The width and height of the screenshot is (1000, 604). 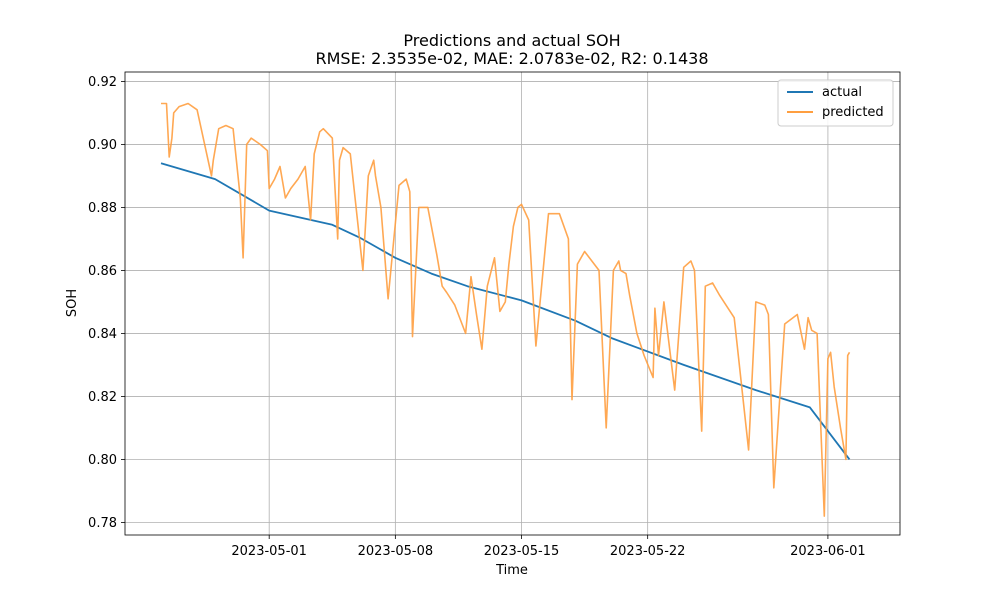 What do you see at coordinates (72, 303) in the screenshot?
I see `y-axis-label: SOH` at bounding box center [72, 303].